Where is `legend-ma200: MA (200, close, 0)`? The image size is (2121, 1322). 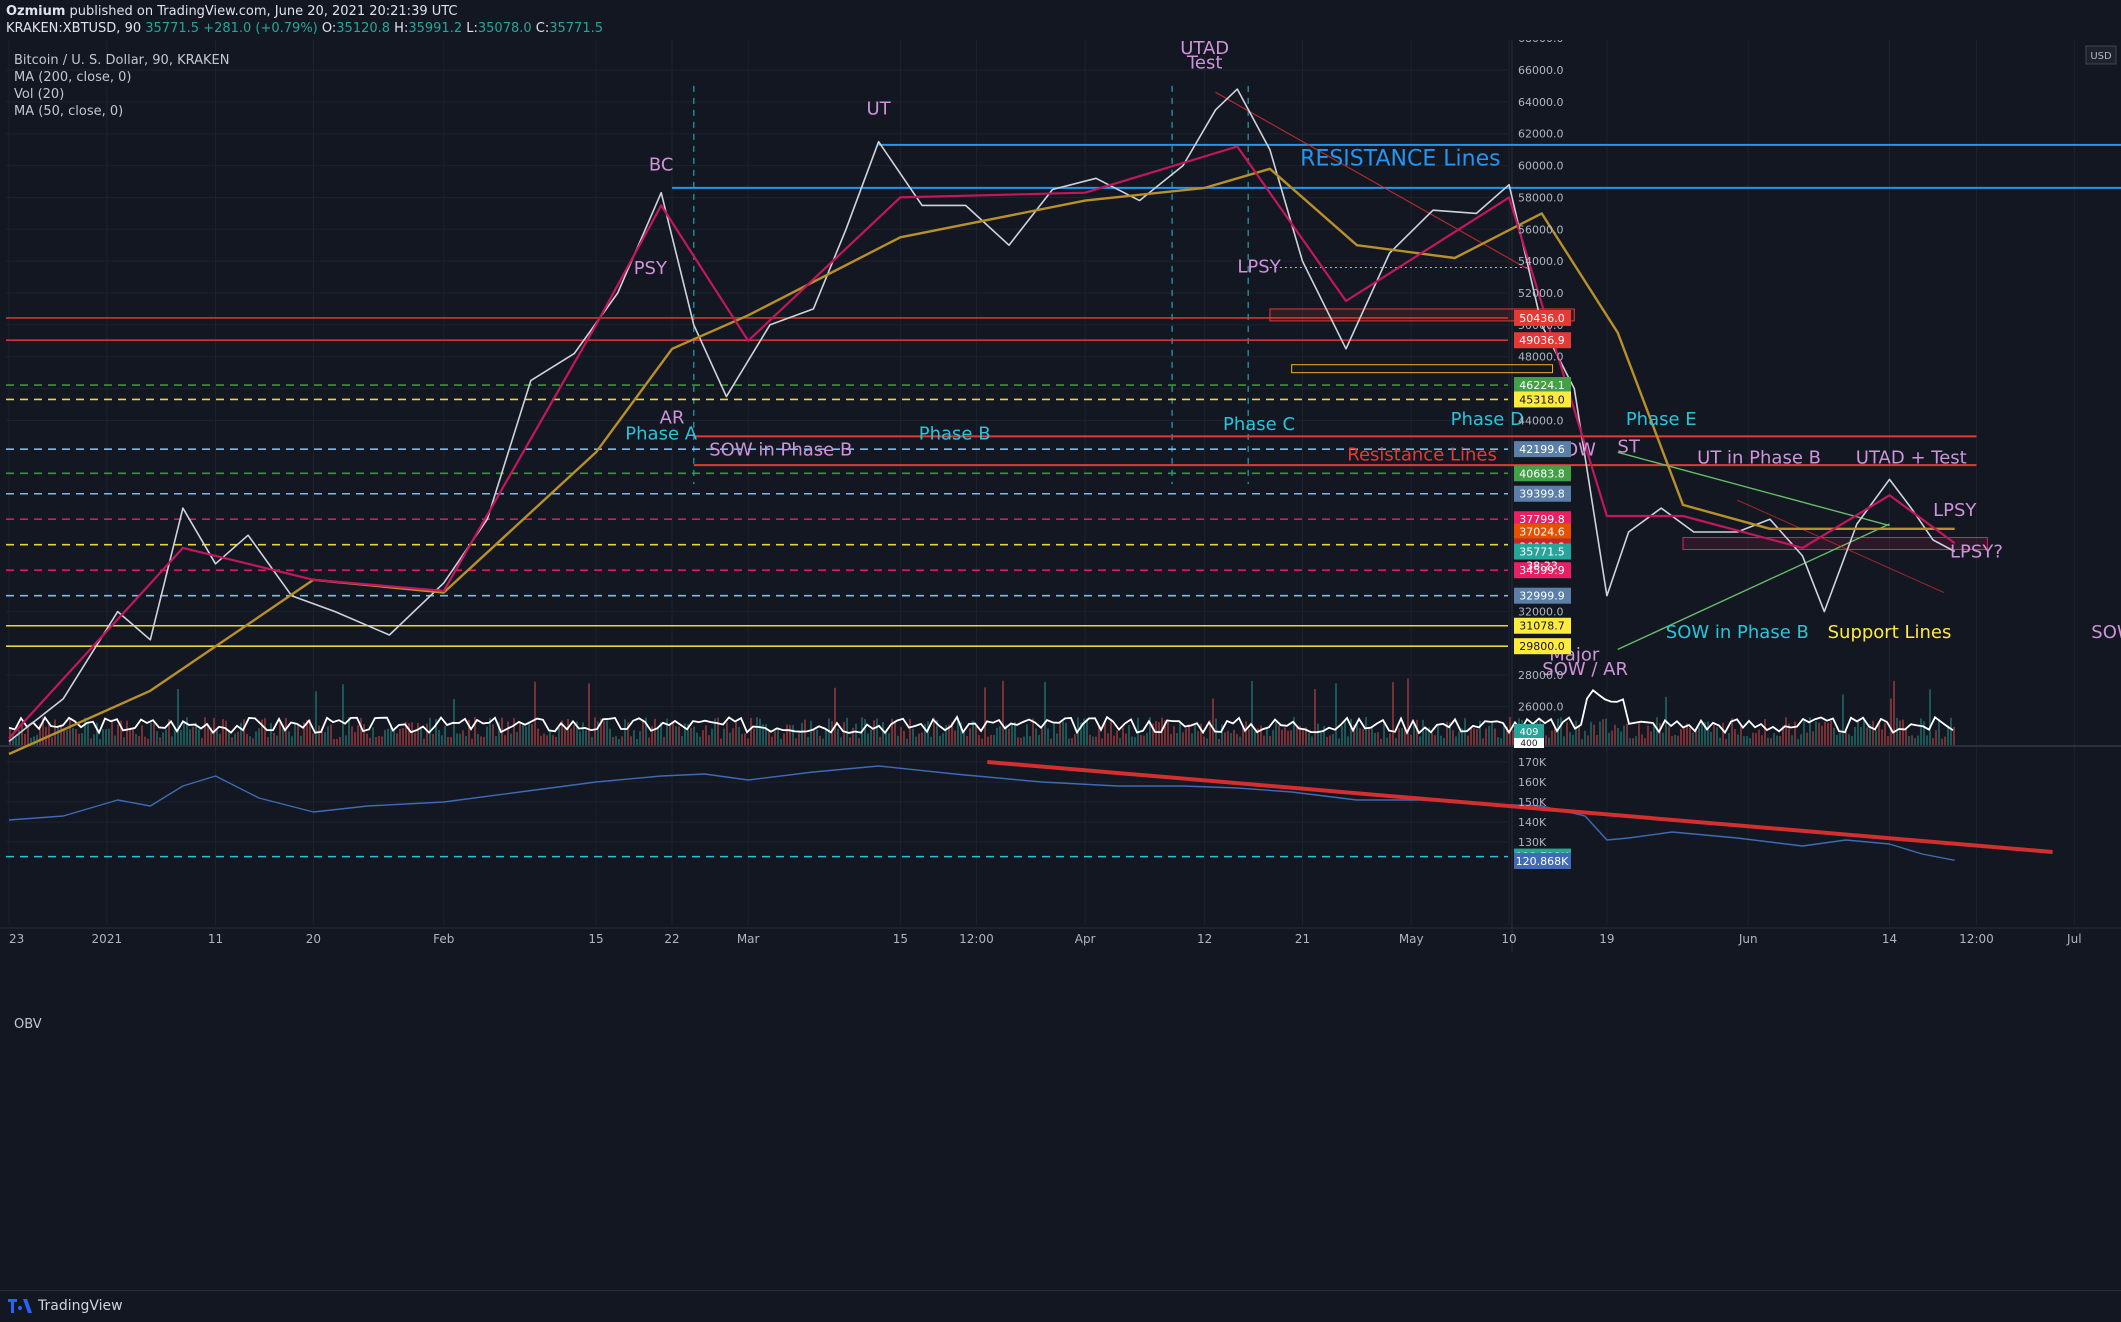
legend-ma200: MA (200, close, 0) is located at coordinates (73, 77).